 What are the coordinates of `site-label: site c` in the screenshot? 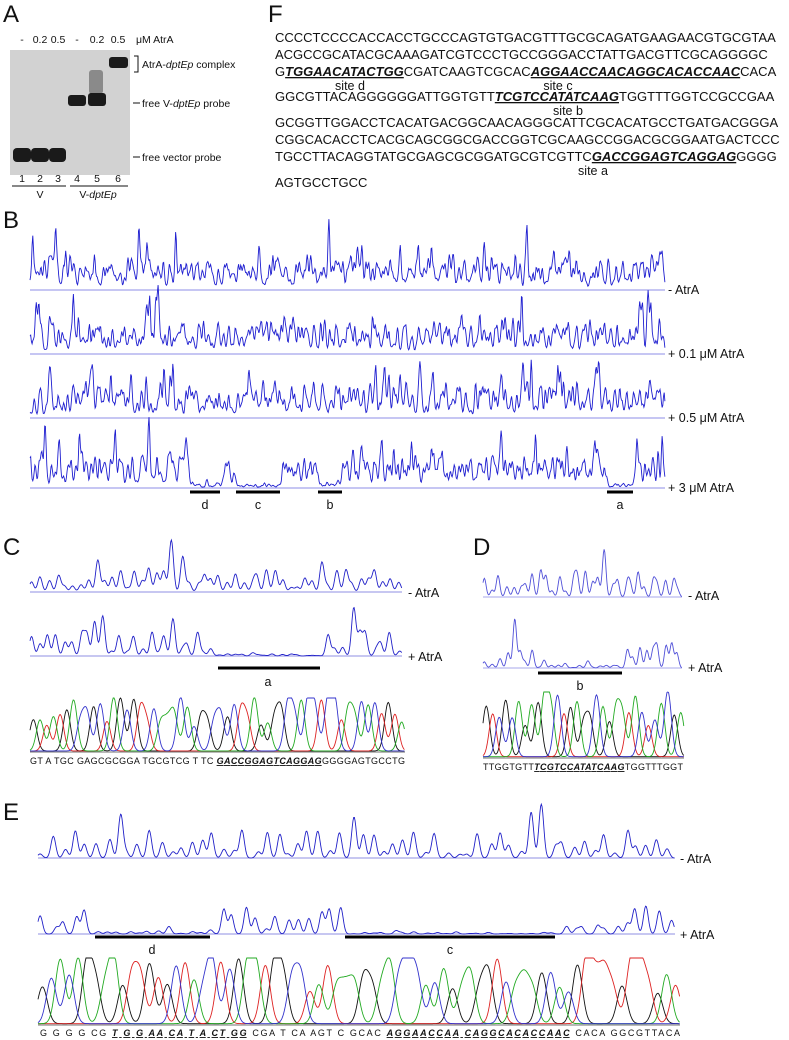 It's located at (557, 86).